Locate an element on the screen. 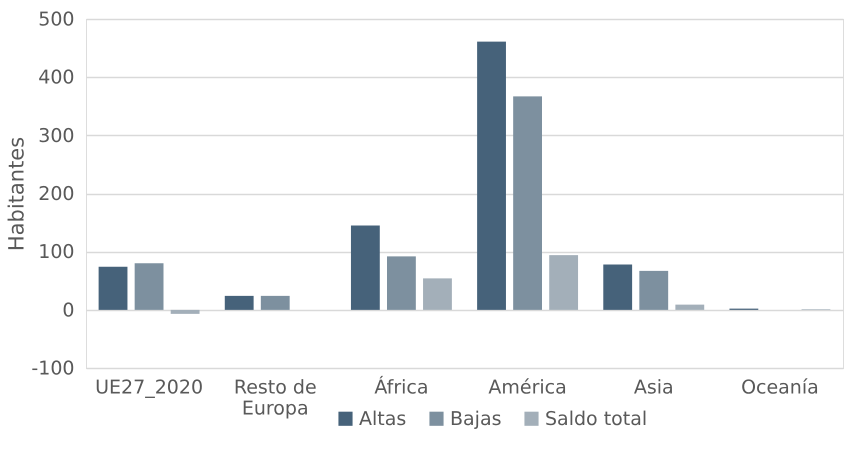 The width and height of the screenshot is (848, 468). x-tick-label: Resto de Europa is located at coordinates (275, 398).